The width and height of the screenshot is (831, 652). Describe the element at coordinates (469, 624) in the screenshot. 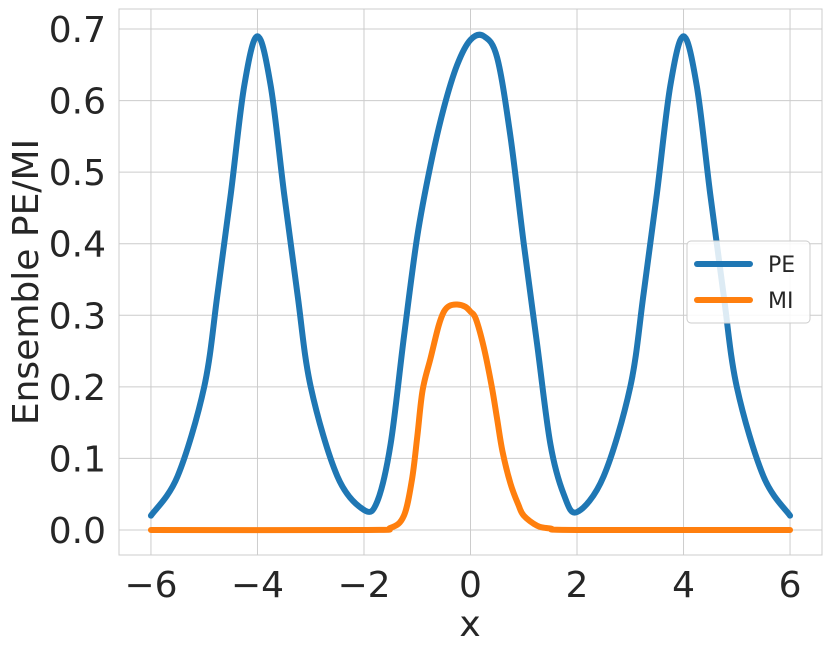

I see `x-axis-label: x` at that location.